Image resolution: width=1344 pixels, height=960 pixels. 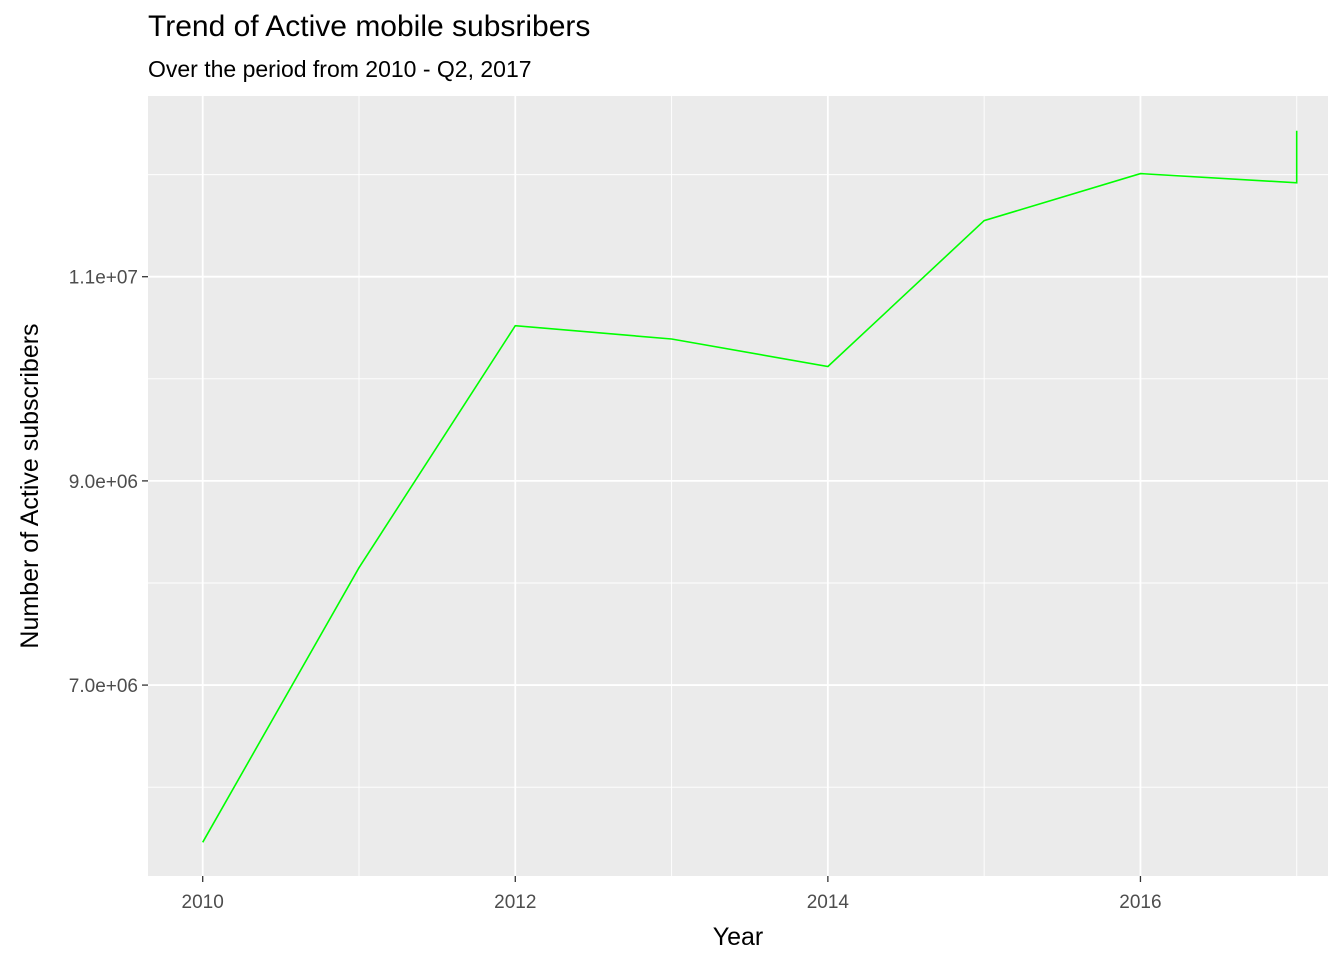 I want to click on y-axis: 7.0e+06 9.0e+06 1.1e+07, so click(x=108, y=482).